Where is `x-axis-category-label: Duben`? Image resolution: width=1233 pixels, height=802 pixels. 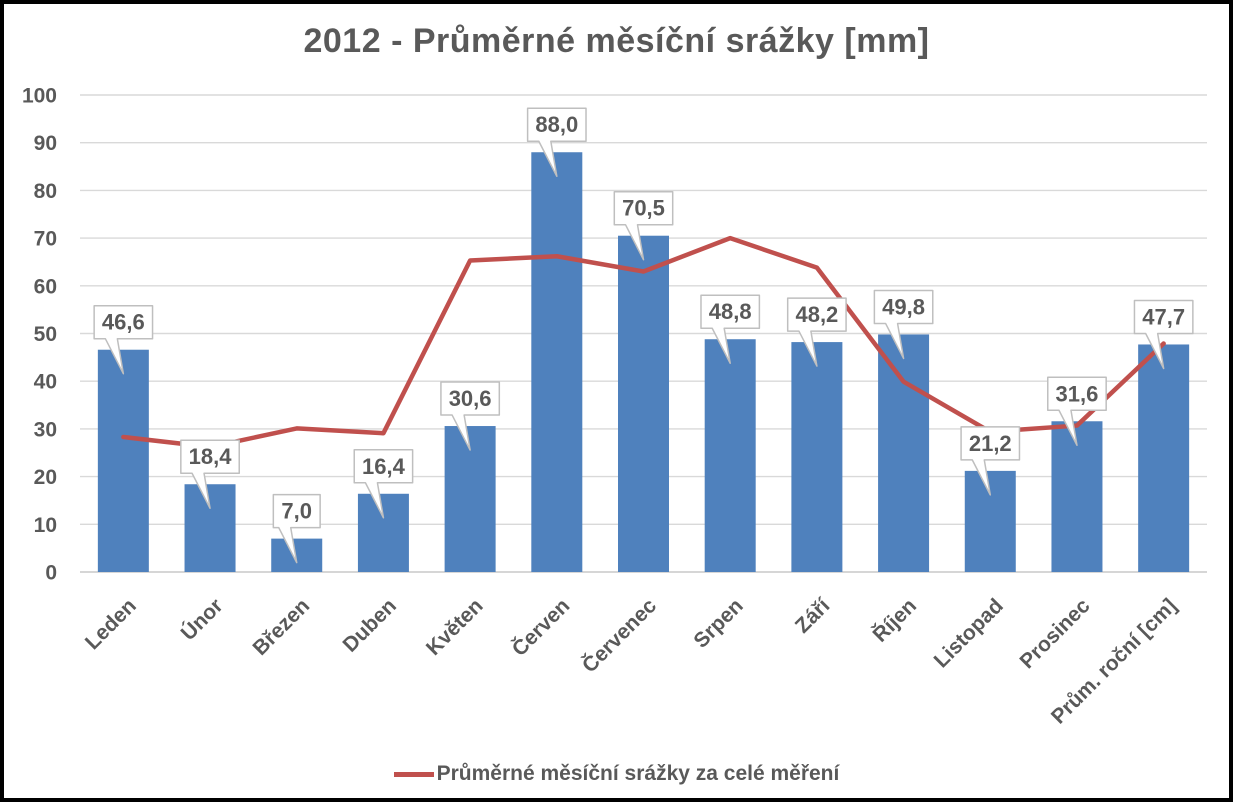 x-axis-category-label: Duben is located at coordinates (370, 625).